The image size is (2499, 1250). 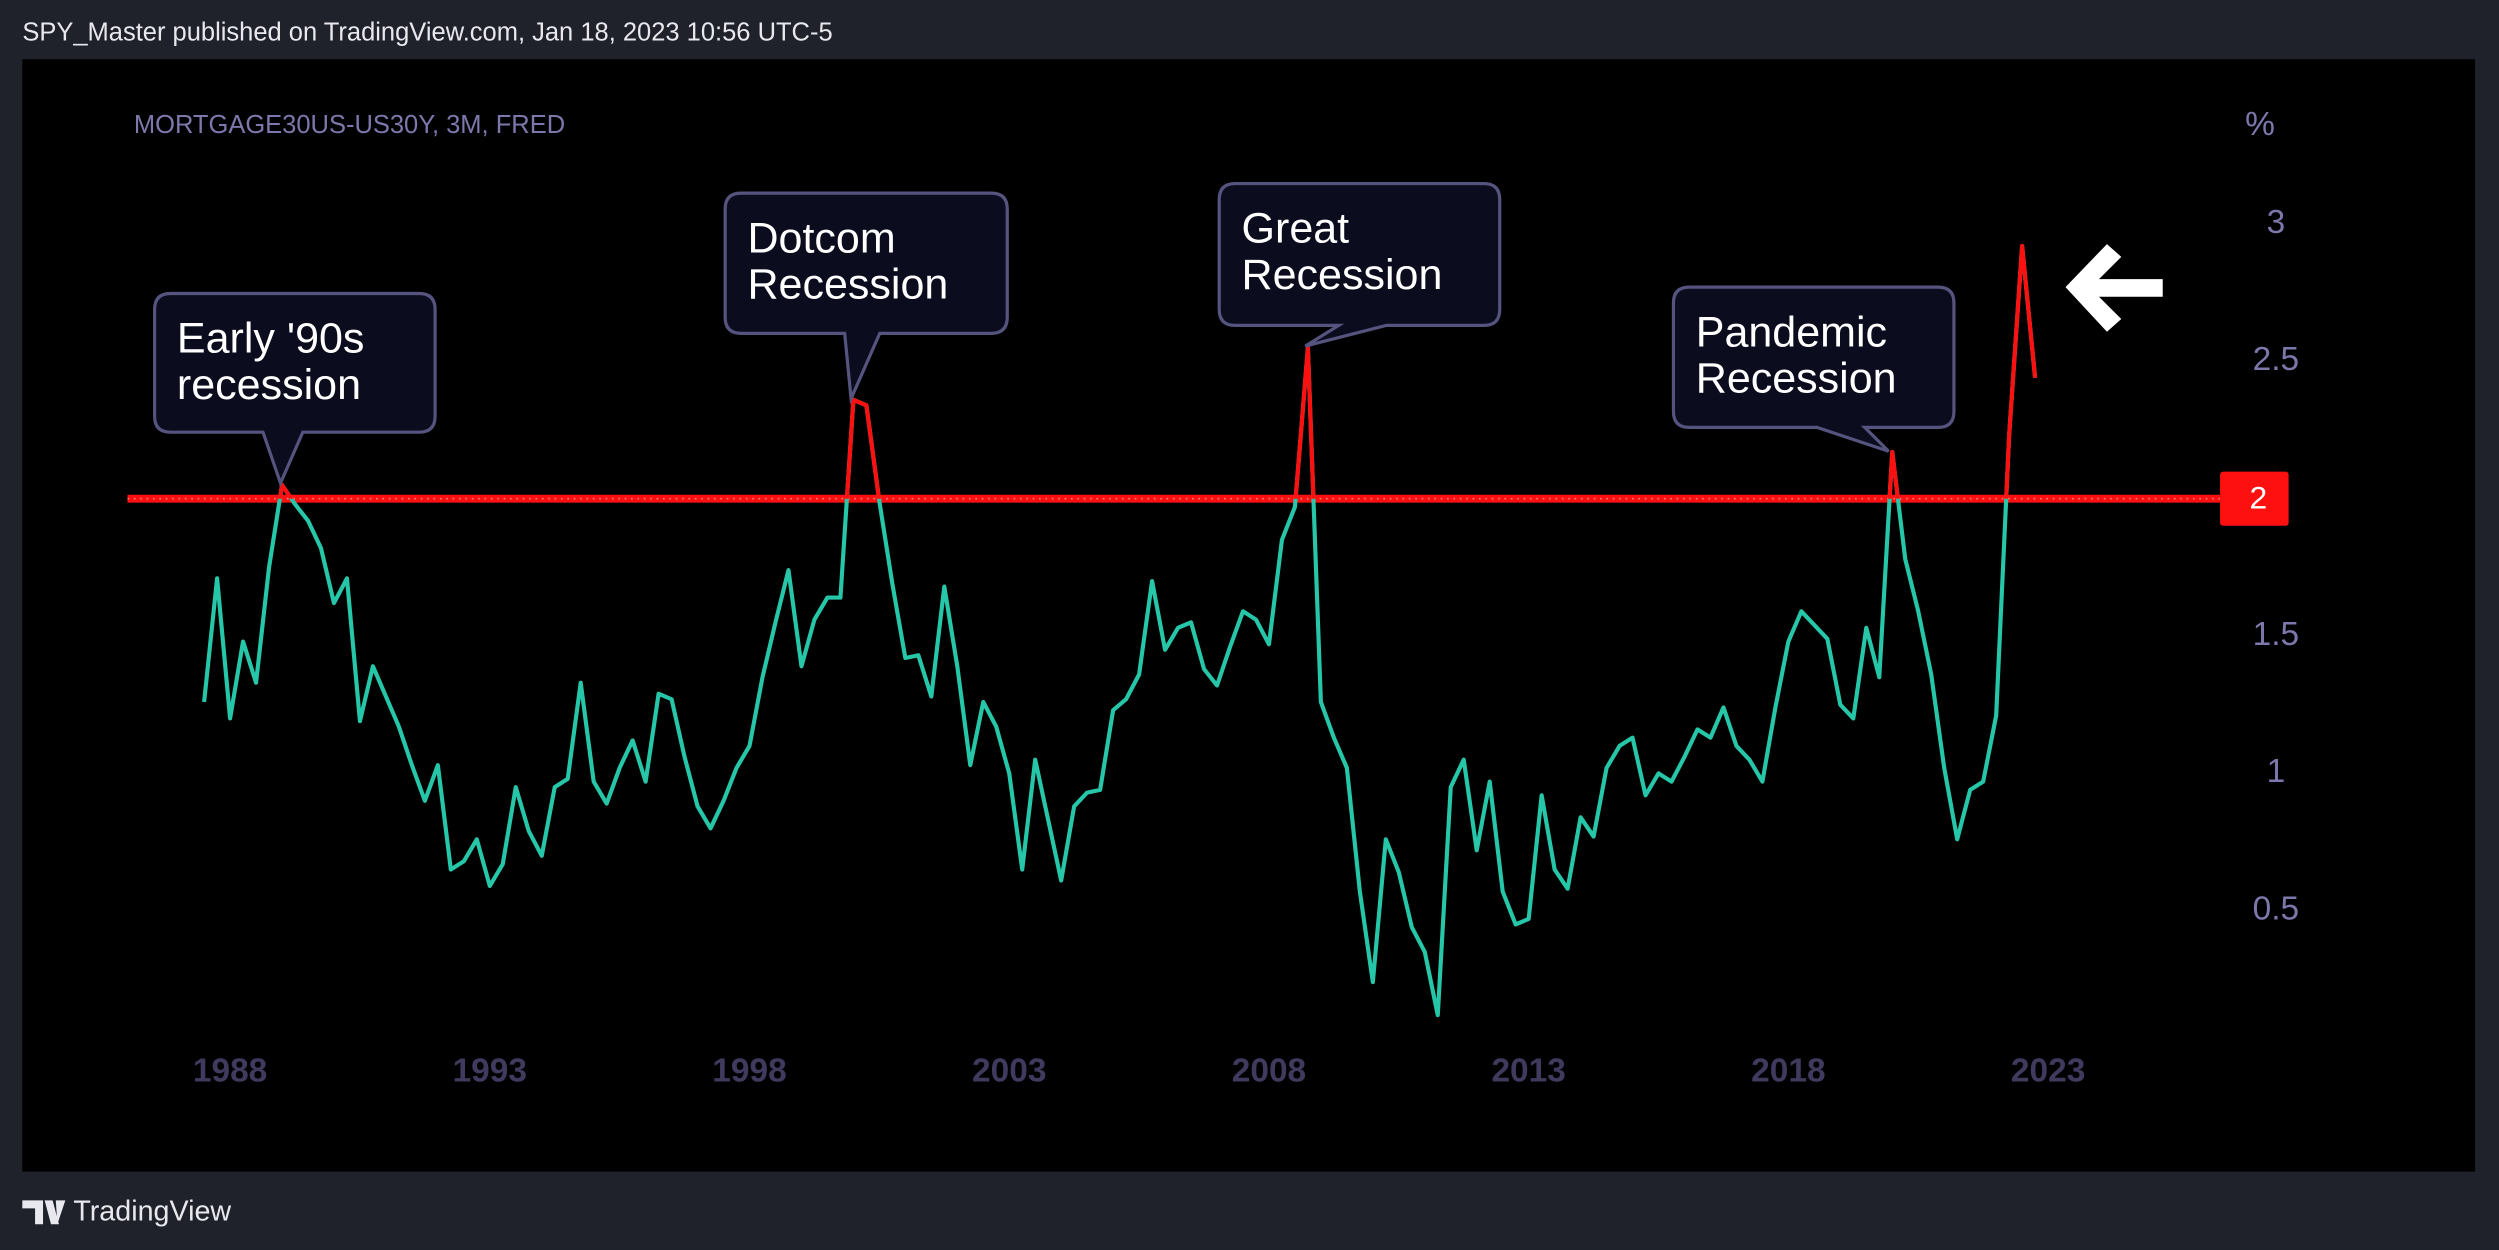 What do you see at coordinates (2276, 359) in the screenshot?
I see `y-tick-label: 2.5` at bounding box center [2276, 359].